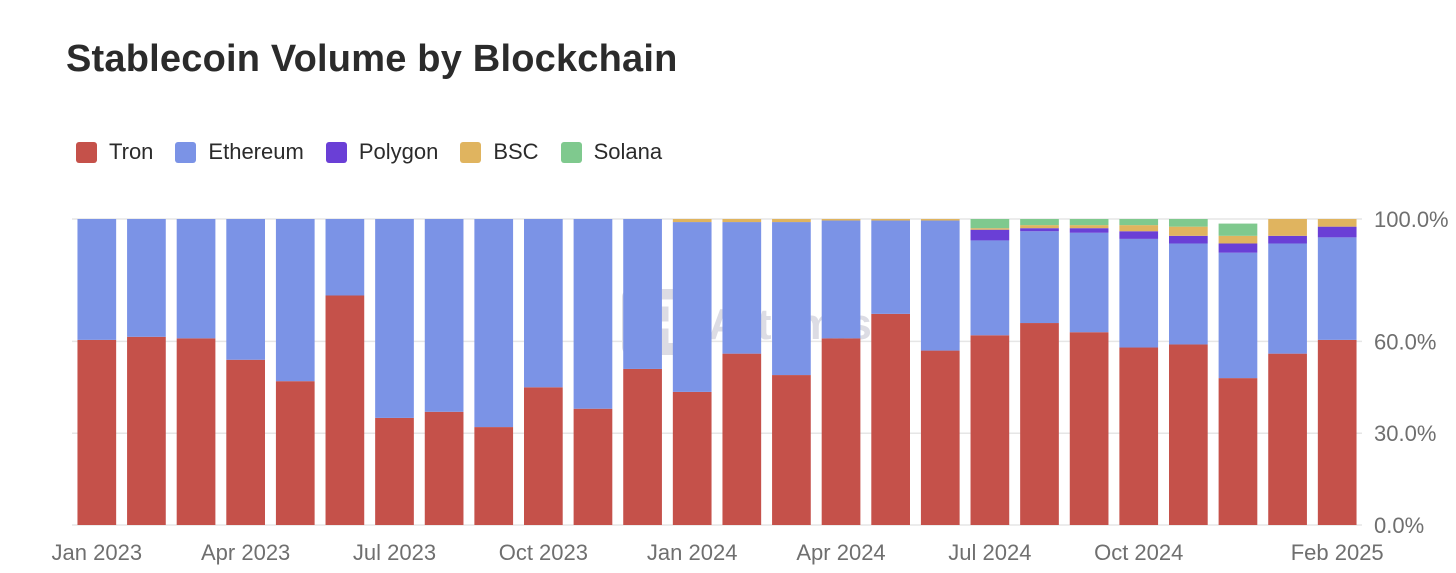  Describe the element at coordinates (593, 314) in the screenshot. I see `bar-ethereum-nov-2023` at that location.